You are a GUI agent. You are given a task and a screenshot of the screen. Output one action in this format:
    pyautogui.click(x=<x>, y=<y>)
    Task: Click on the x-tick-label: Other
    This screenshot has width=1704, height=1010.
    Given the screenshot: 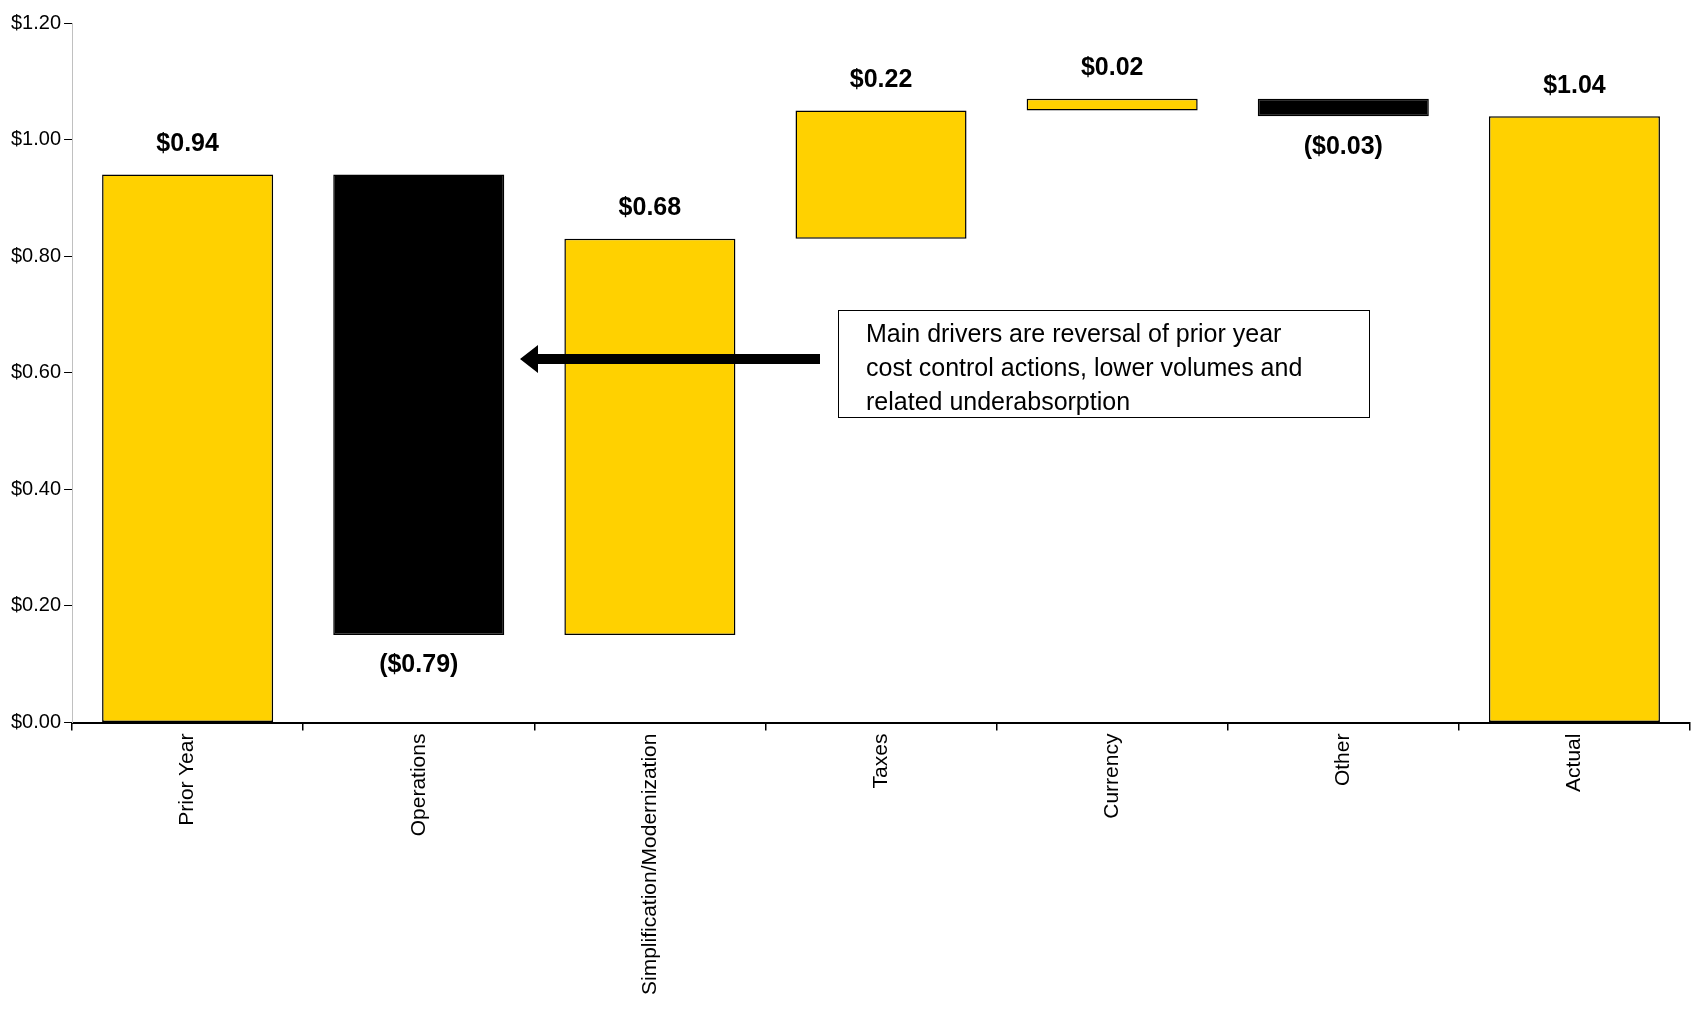 What is the action you would take?
    pyautogui.click(x=1342, y=760)
    